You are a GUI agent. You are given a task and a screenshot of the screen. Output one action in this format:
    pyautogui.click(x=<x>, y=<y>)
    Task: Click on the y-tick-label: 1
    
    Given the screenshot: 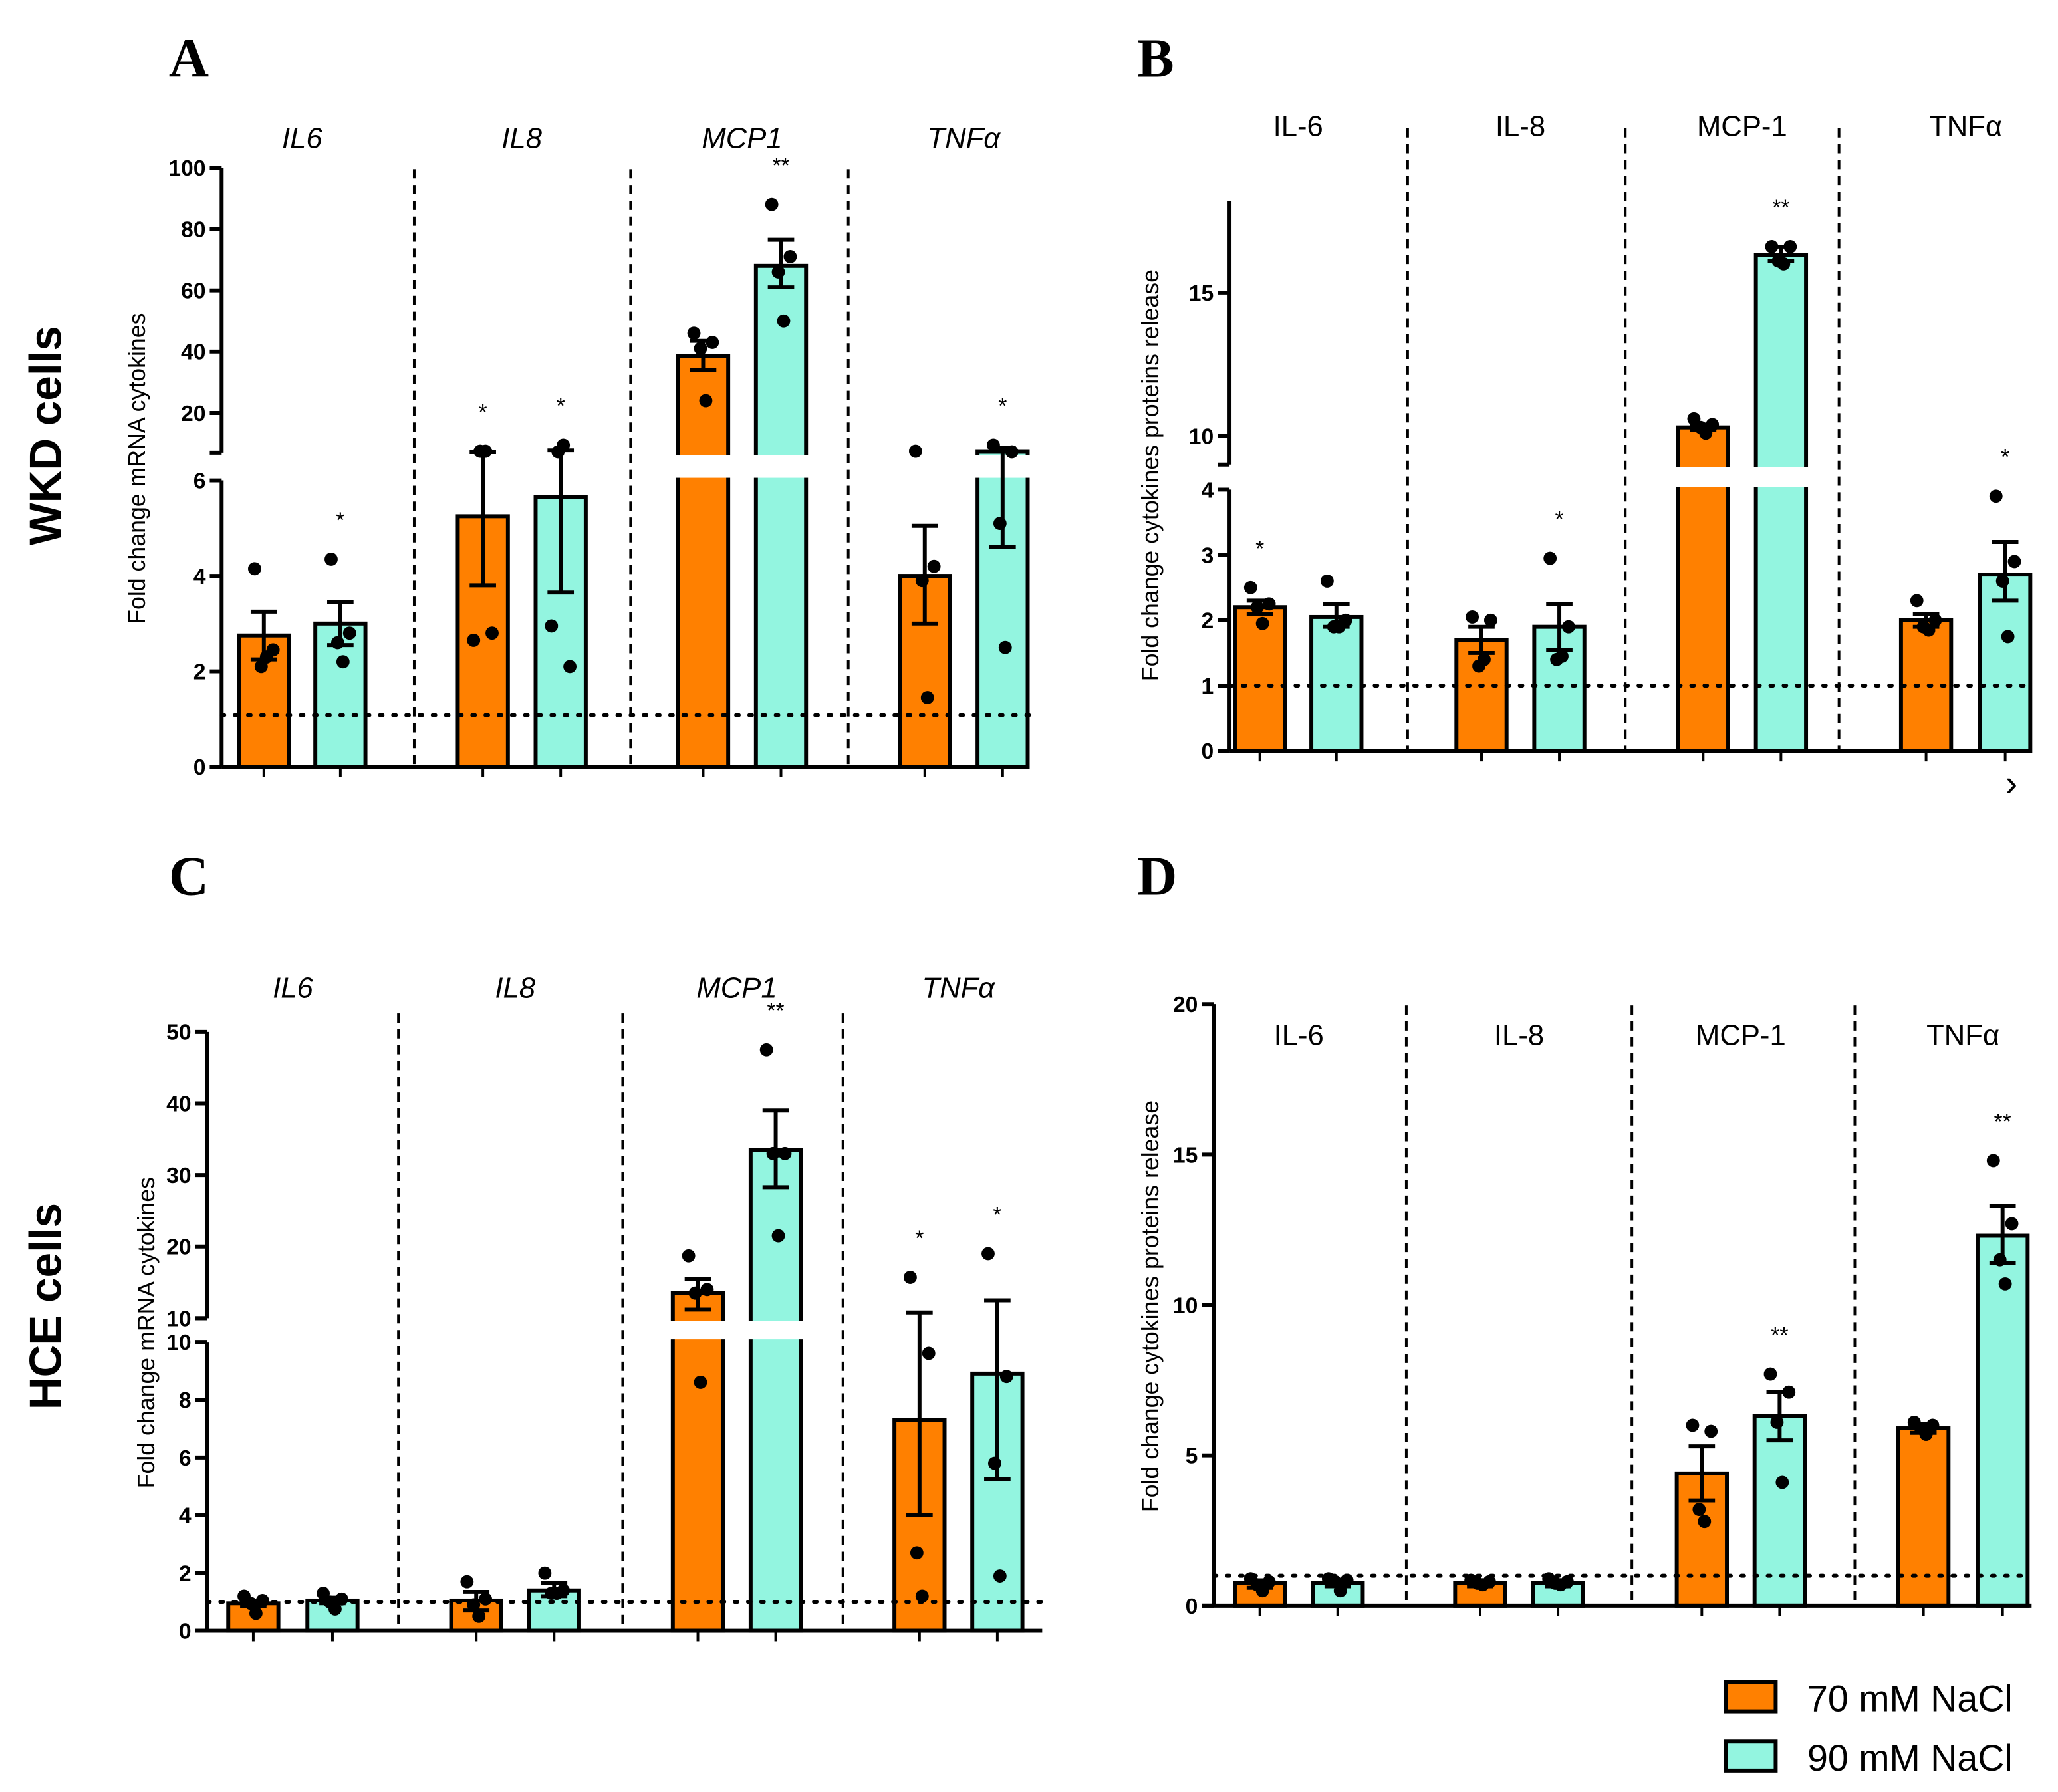 What is the action you would take?
    pyautogui.click(x=1207, y=686)
    